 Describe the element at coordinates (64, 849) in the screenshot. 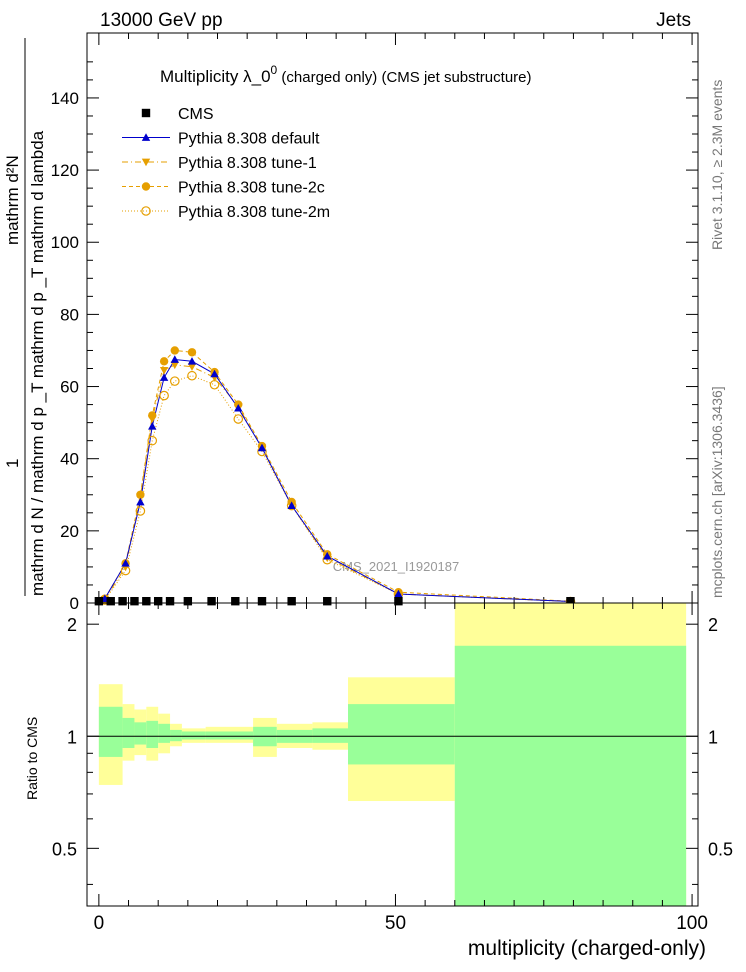

I see `ratio-y-tick-label: 0.5` at that location.